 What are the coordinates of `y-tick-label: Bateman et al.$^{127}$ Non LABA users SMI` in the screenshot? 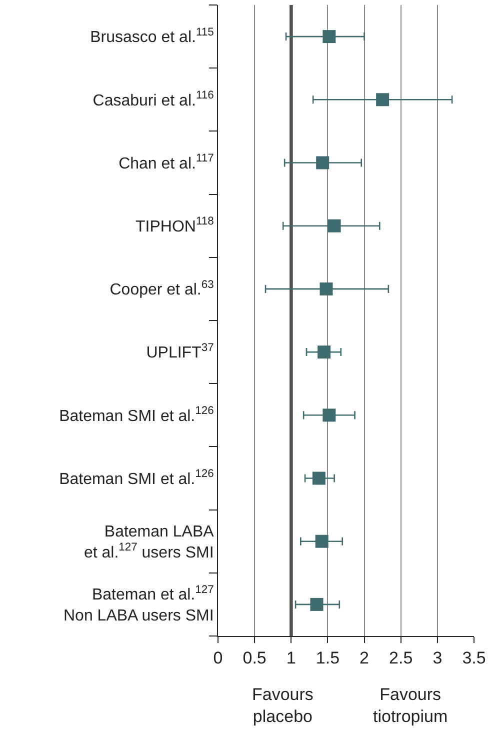 It's located at (139, 604).